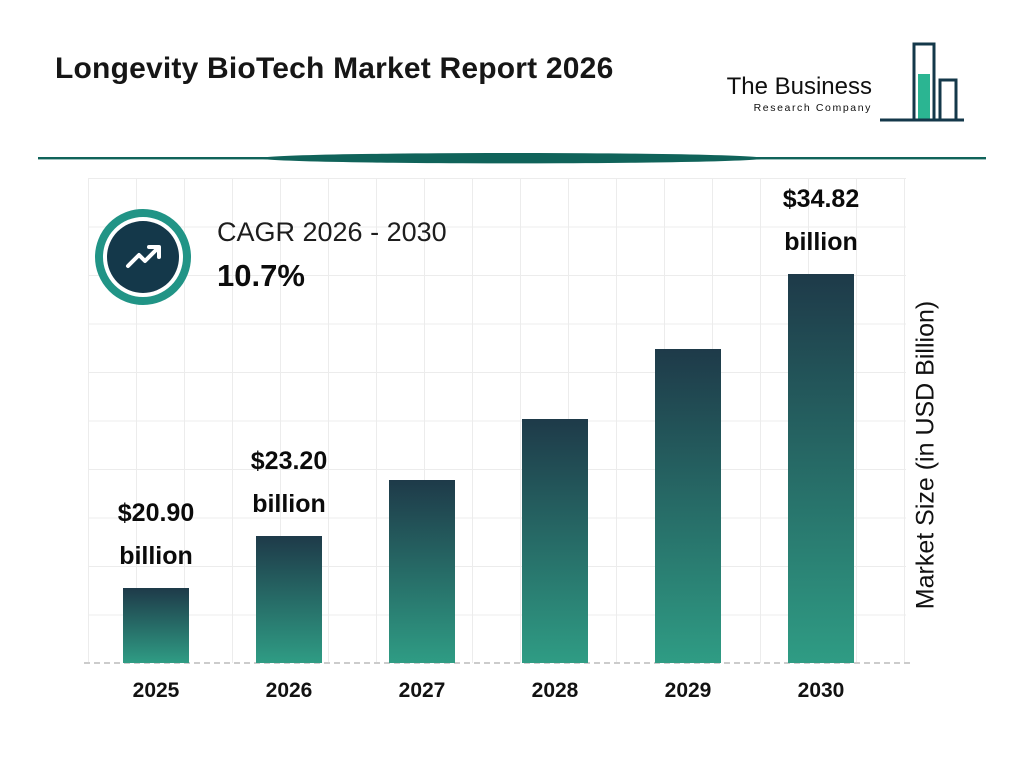 Image resolution: width=1024 pixels, height=768 pixels. What do you see at coordinates (156, 513) in the screenshot?
I see `bar-value-amount: $20.90` at bounding box center [156, 513].